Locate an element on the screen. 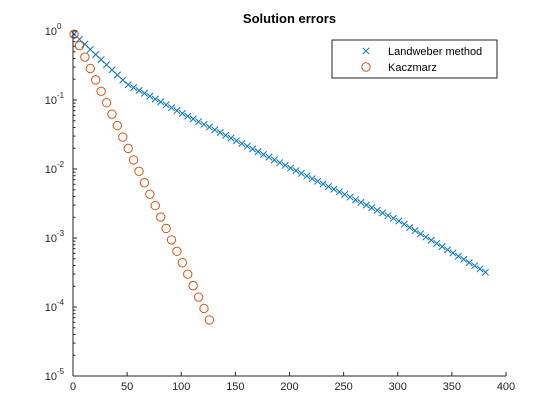 The image size is (560, 420). x-tick-label: 350 is located at coordinates (452, 387).